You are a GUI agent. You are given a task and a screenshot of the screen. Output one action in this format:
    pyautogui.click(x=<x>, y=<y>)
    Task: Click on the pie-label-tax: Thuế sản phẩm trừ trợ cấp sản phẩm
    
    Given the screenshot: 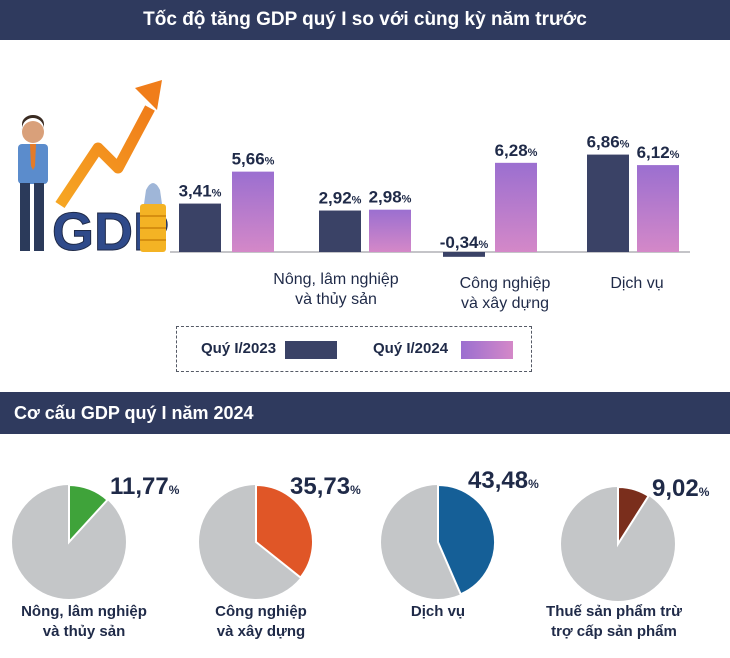 What is the action you would take?
    pyautogui.click(x=614, y=621)
    